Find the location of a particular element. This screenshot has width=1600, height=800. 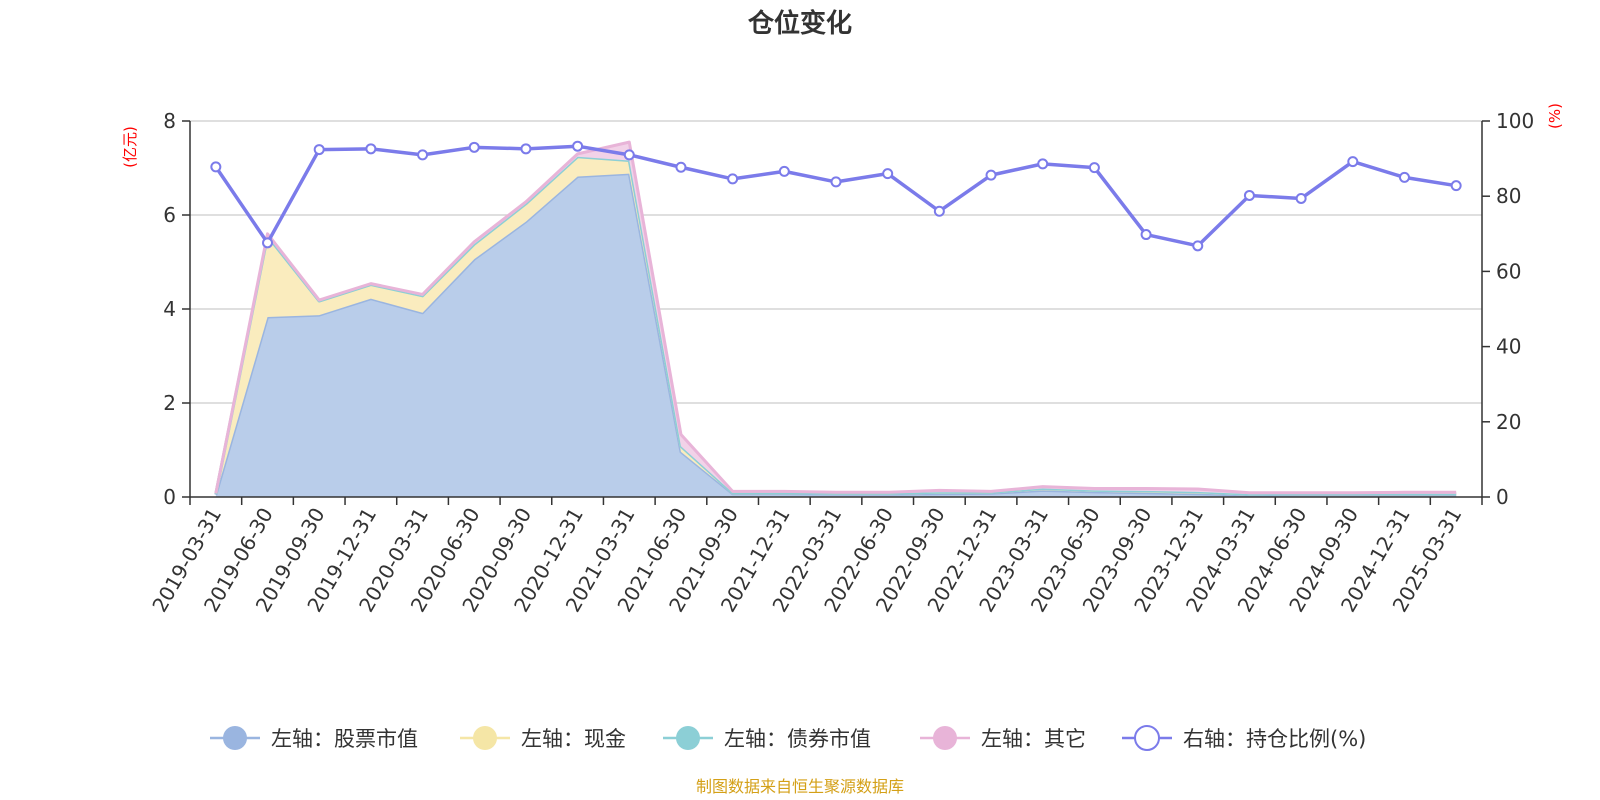

legend-item: 左轴：现金 is located at coordinates (543, 738).